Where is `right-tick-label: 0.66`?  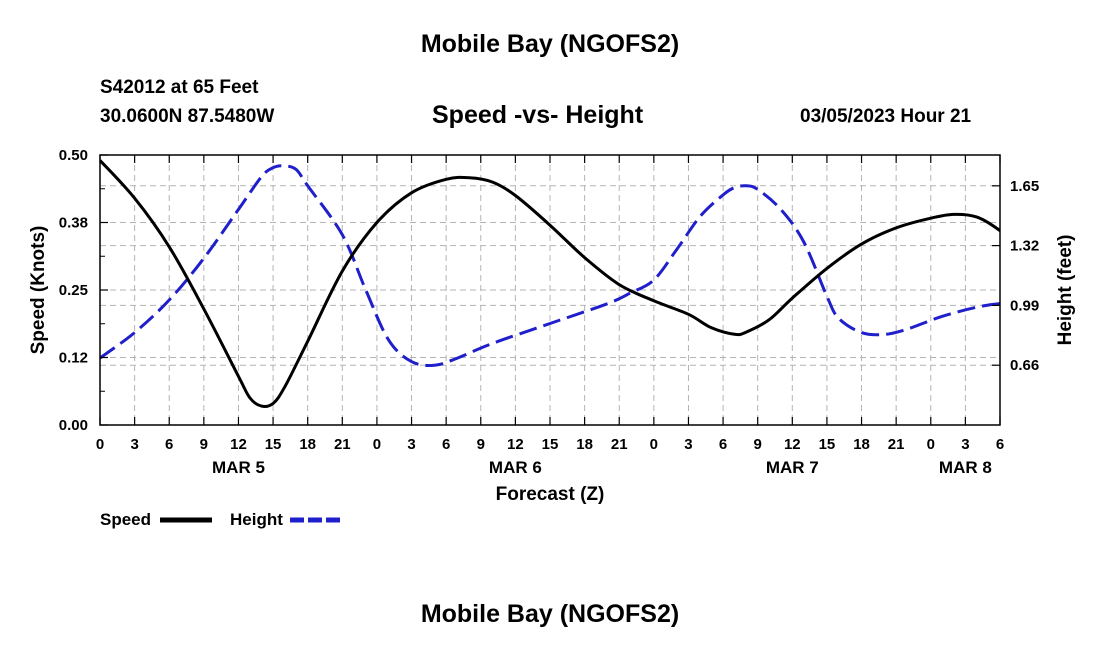
right-tick-label: 0.66 is located at coordinates (1024, 365).